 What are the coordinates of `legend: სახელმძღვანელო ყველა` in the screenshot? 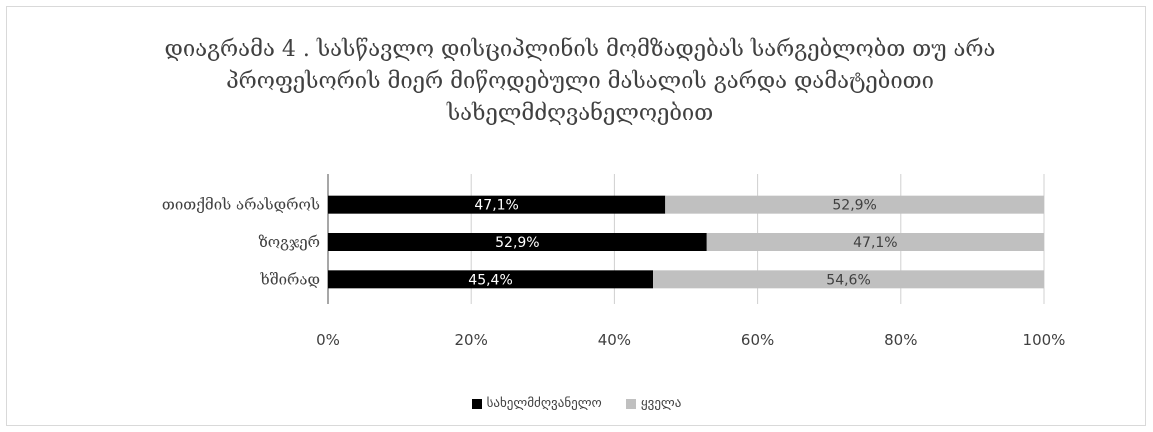 It's located at (576, 404).